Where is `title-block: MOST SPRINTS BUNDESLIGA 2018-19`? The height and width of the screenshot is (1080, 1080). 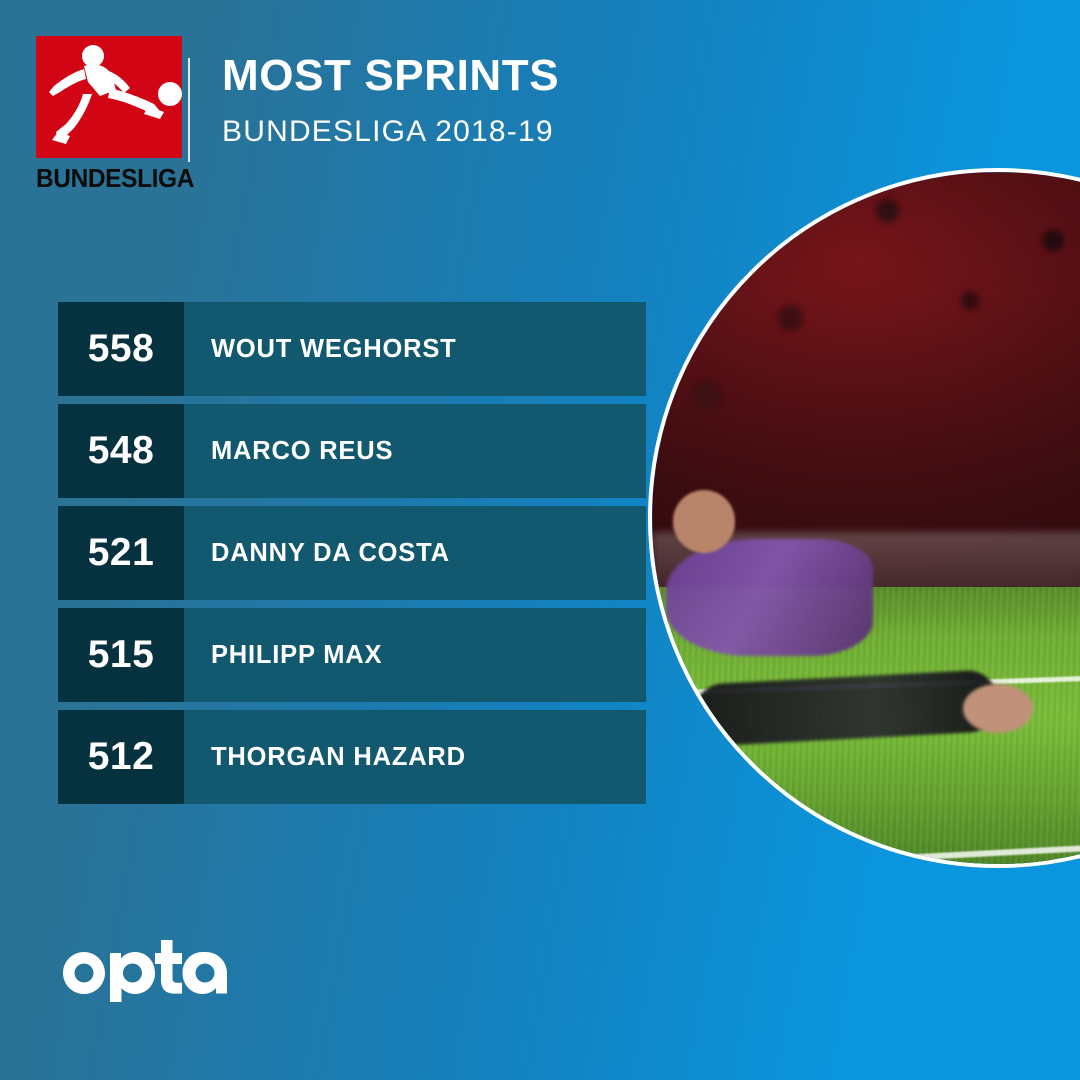 title-block: MOST SPRINTS BUNDESLIGA 2018-19 is located at coordinates (390, 100).